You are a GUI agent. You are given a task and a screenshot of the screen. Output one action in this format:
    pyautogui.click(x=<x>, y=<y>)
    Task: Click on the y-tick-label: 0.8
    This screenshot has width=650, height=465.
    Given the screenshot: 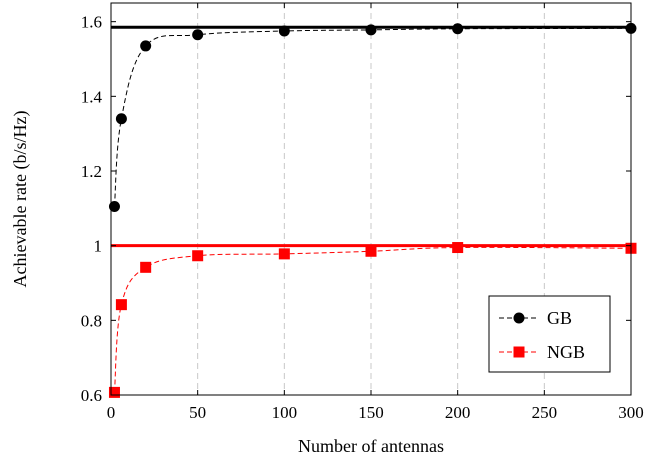 What is the action you would take?
    pyautogui.click(x=91, y=320)
    